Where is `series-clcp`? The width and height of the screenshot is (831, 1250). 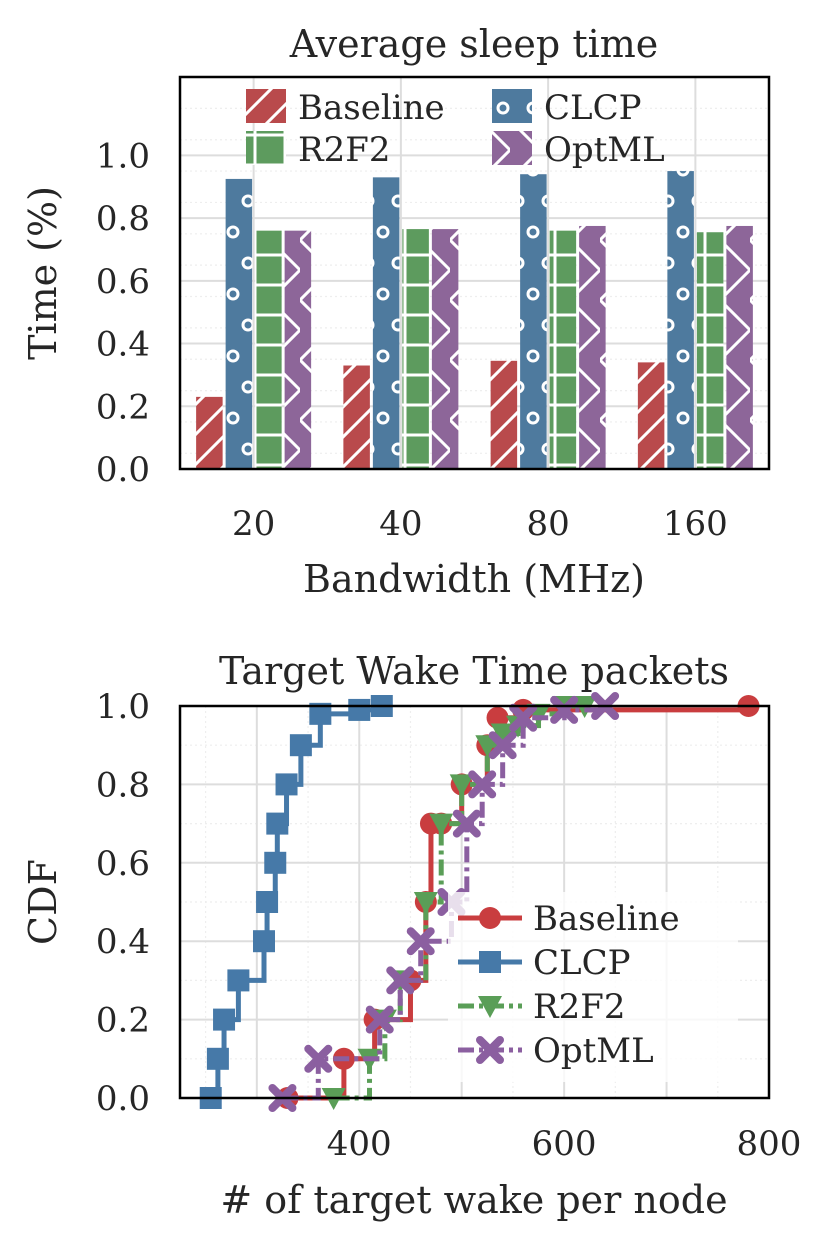
series-clcp is located at coordinates (296, 902).